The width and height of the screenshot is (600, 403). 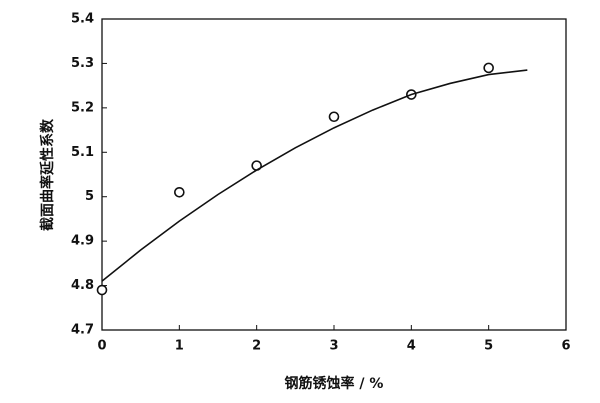 What do you see at coordinates (82, 241) in the screenshot?
I see `y-tick-label: 4.9` at bounding box center [82, 241].